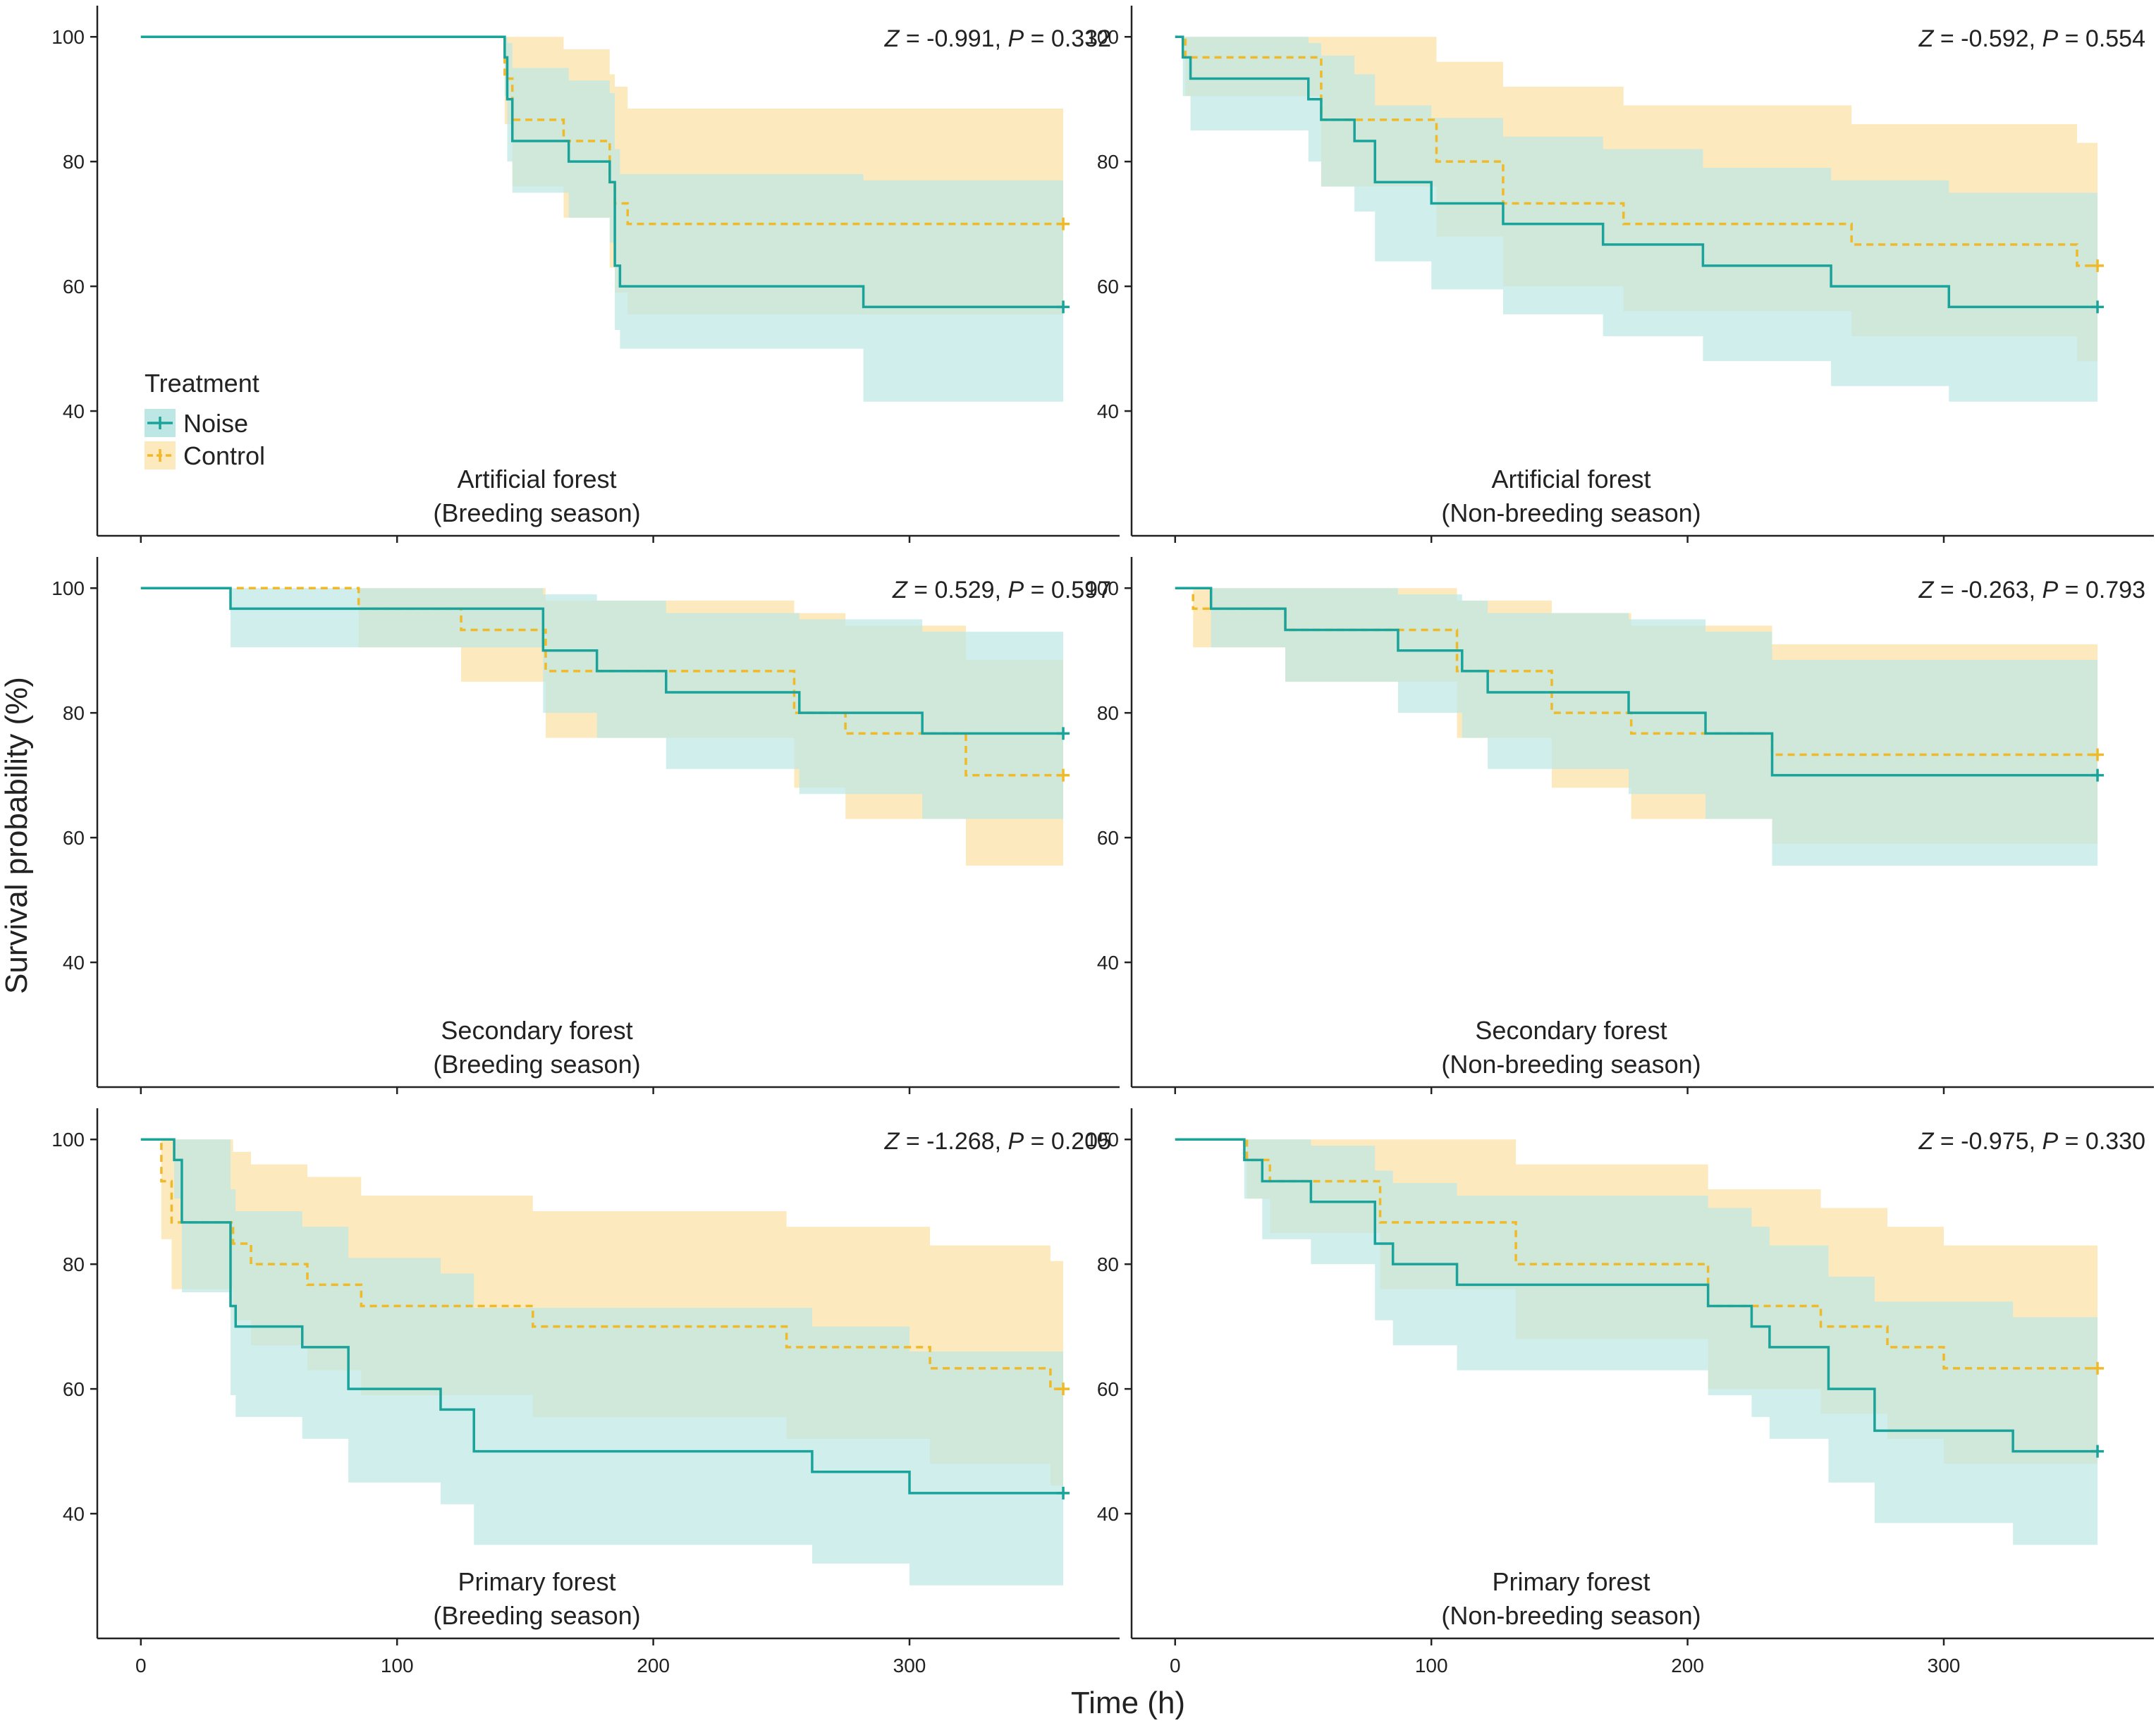 The image size is (2156, 1723). What do you see at coordinates (202, 383) in the screenshot?
I see `legend-title: Treatment` at bounding box center [202, 383].